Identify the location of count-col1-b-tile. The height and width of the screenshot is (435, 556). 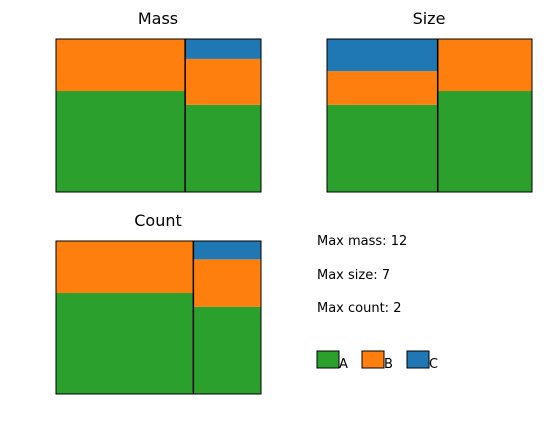
(125, 267).